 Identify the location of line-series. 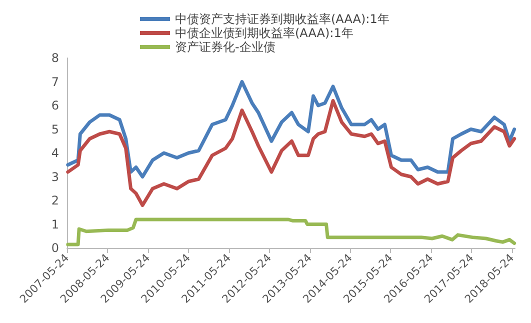
(291, 232).